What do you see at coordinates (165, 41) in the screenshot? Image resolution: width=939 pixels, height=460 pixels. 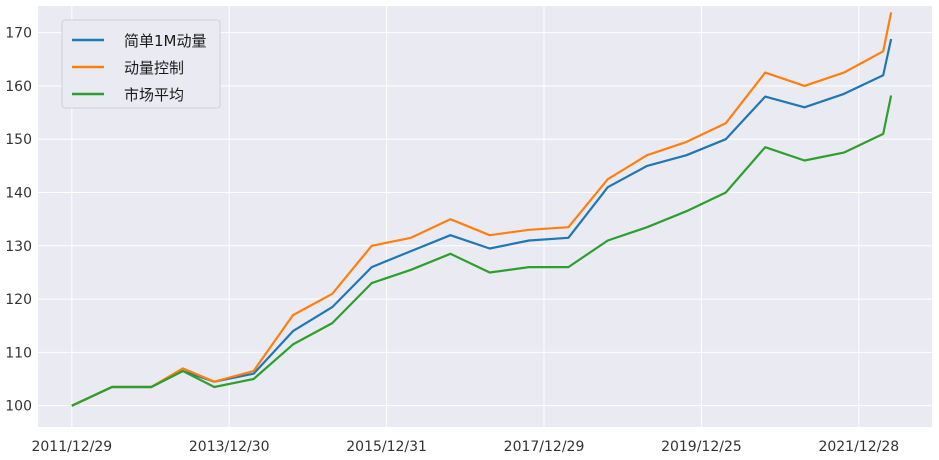 I see `legend-label: 简单1M动量` at bounding box center [165, 41].